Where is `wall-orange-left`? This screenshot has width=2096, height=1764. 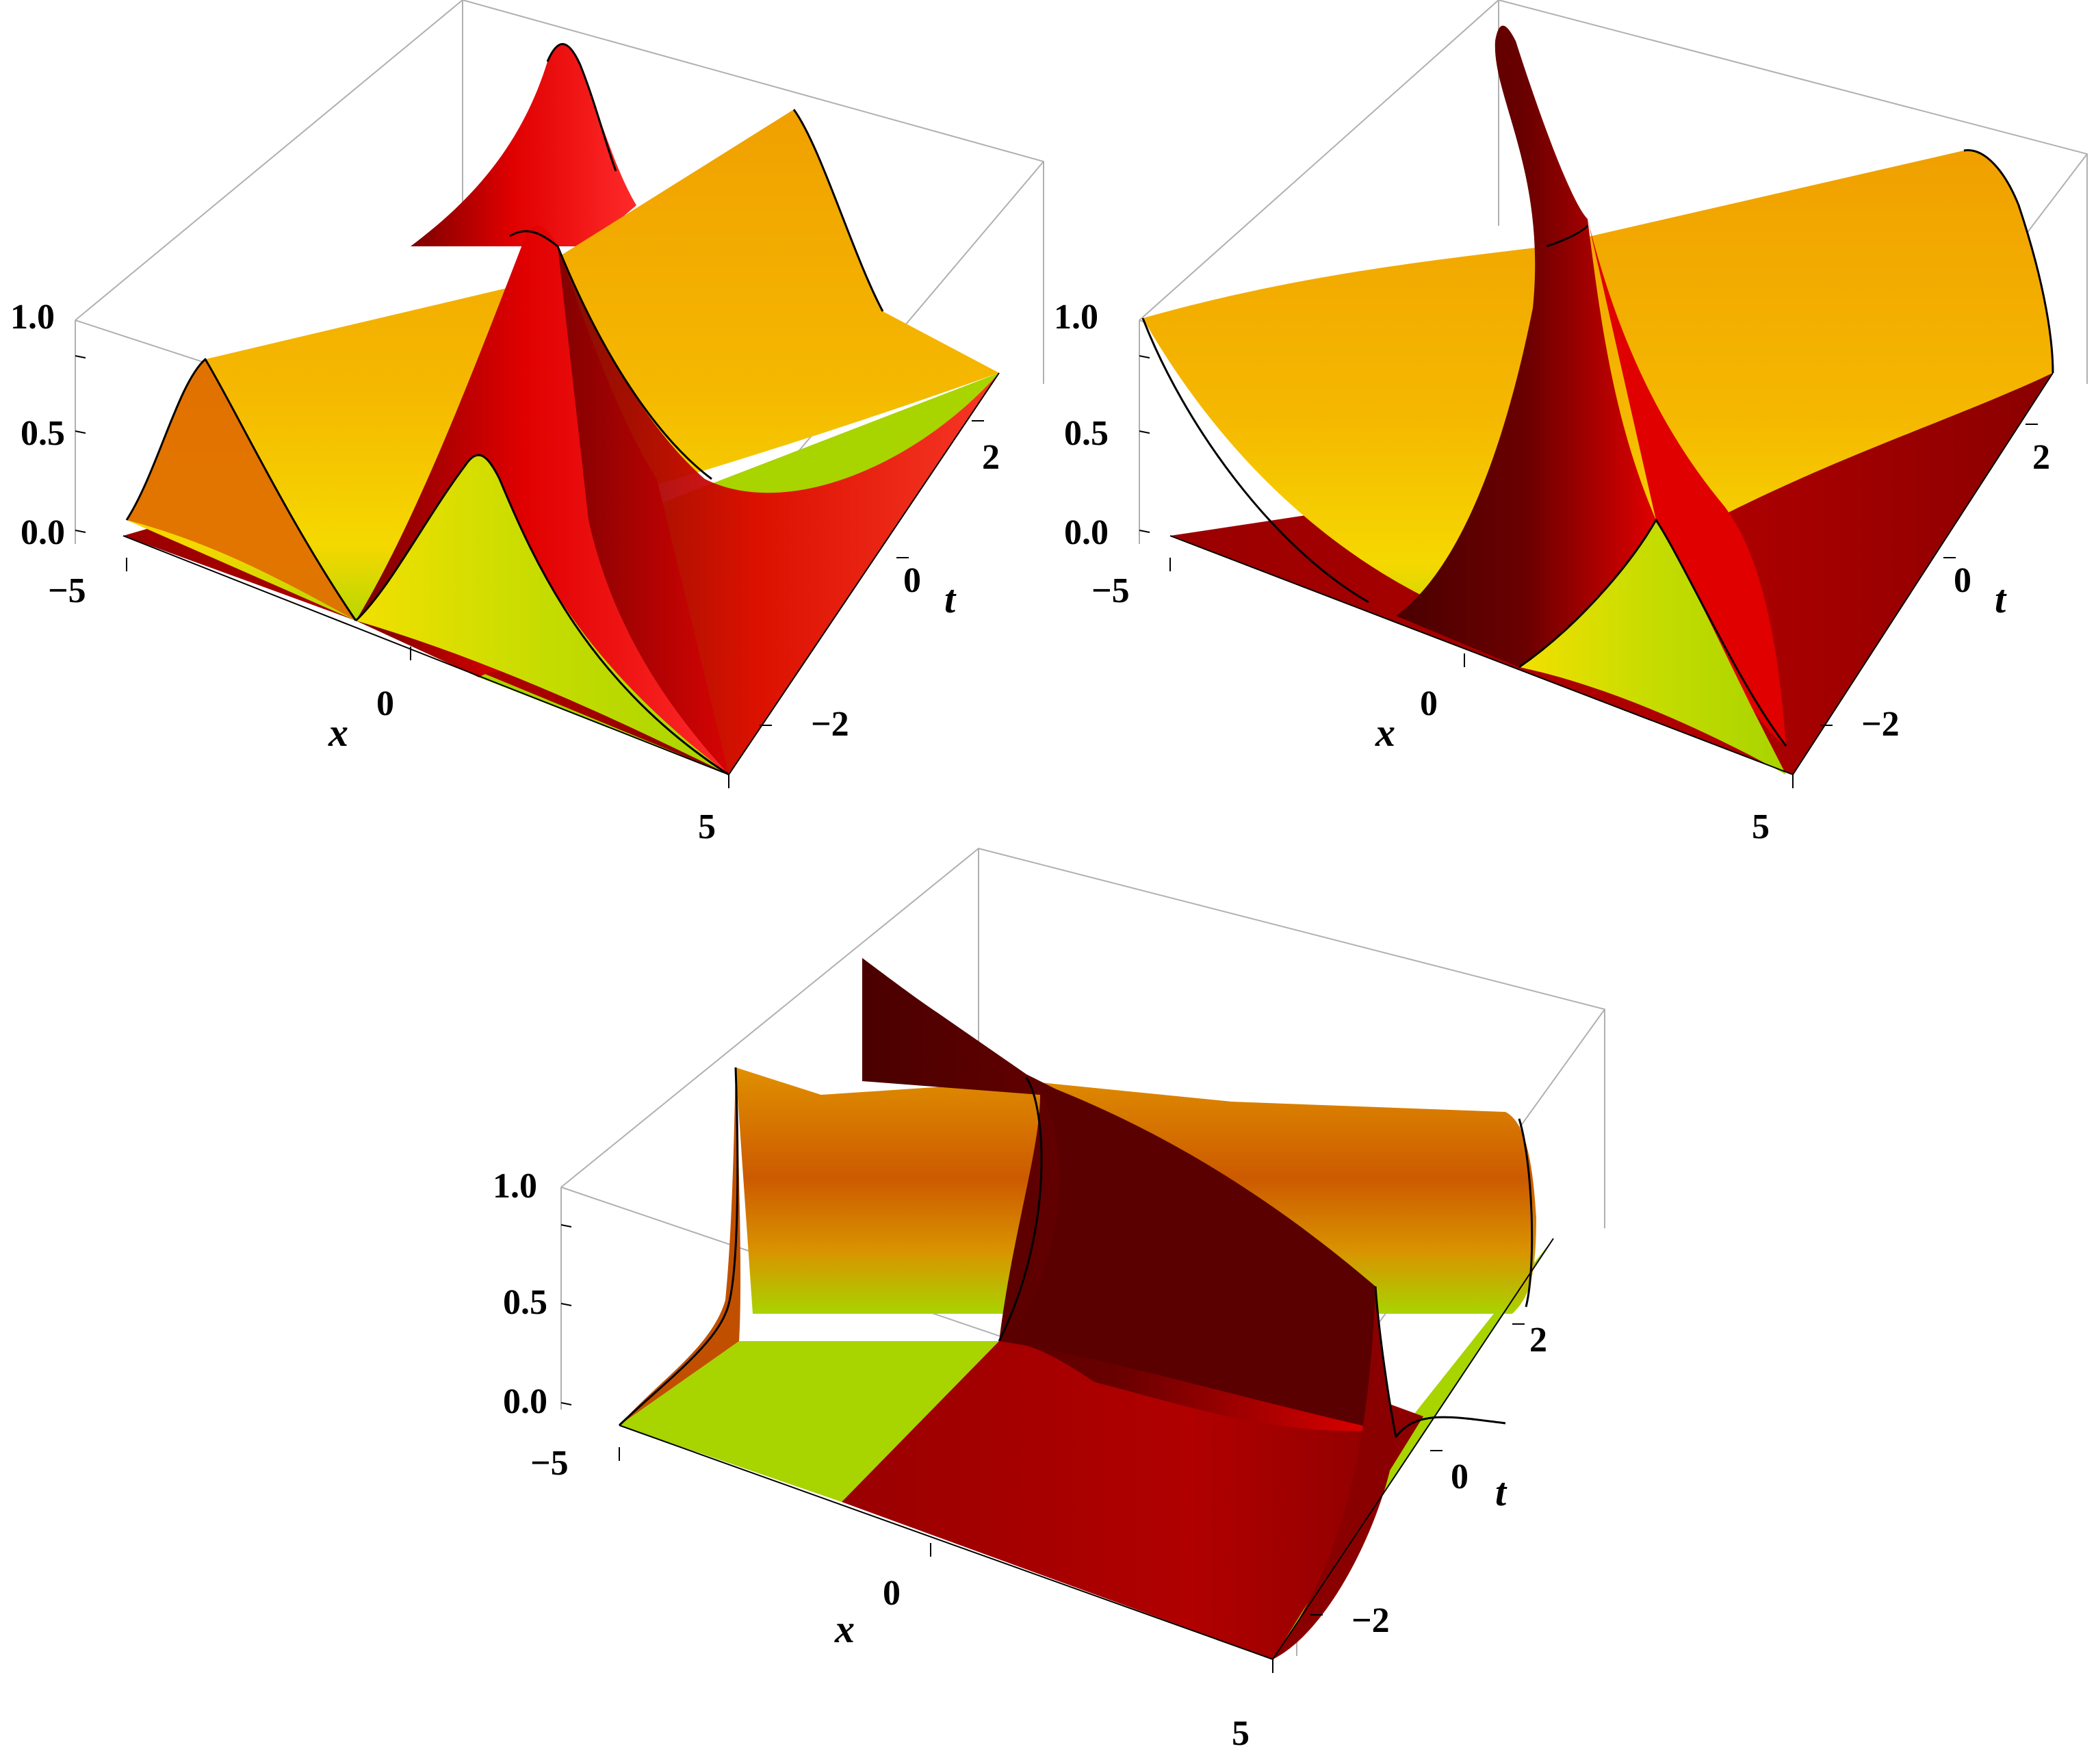 wall-orange-left is located at coordinates (680, 1246).